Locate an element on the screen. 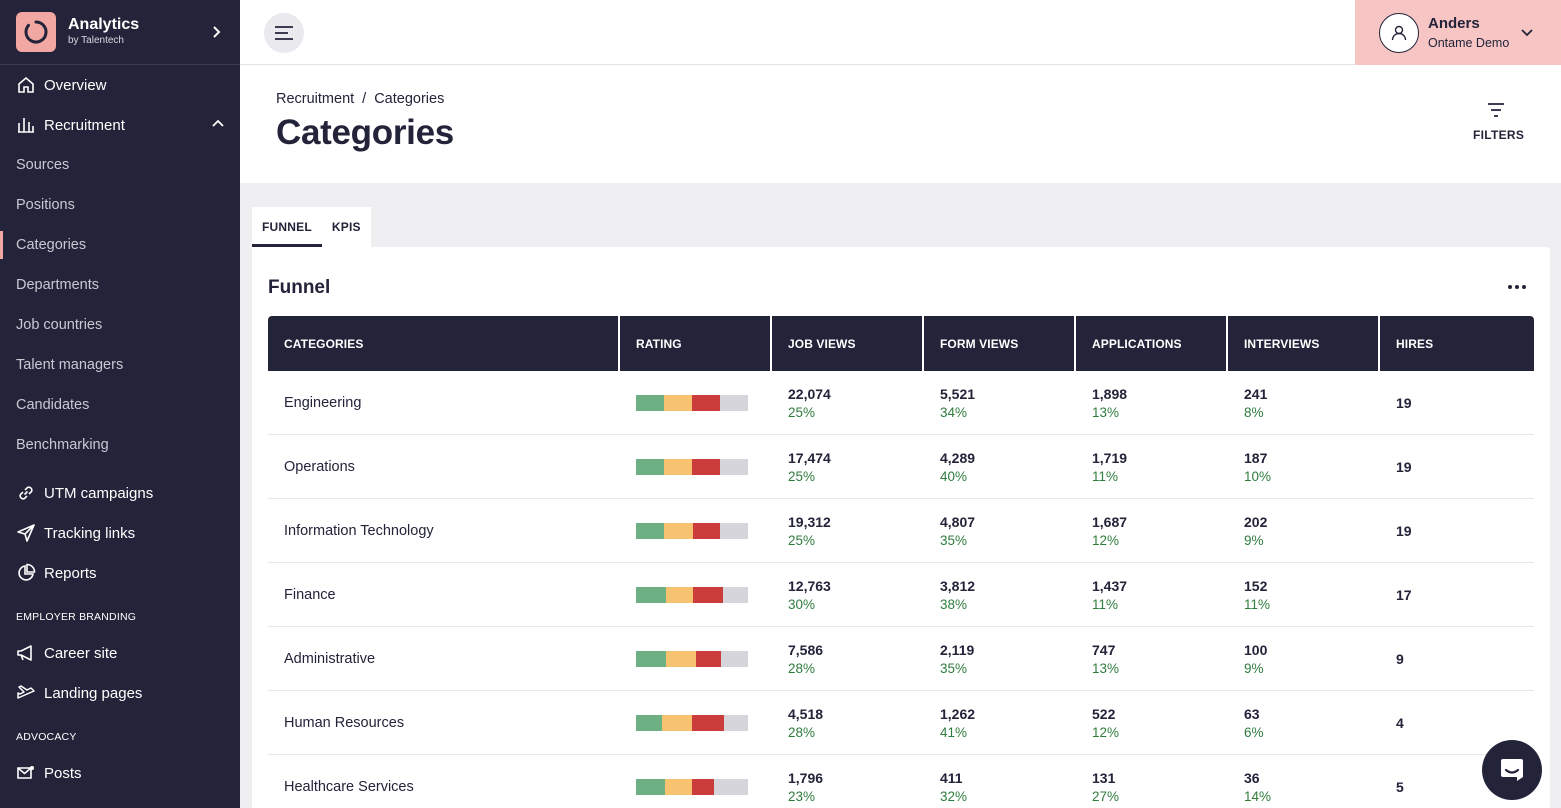  sidebar-item-label: Job countries is located at coordinates (59, 325).